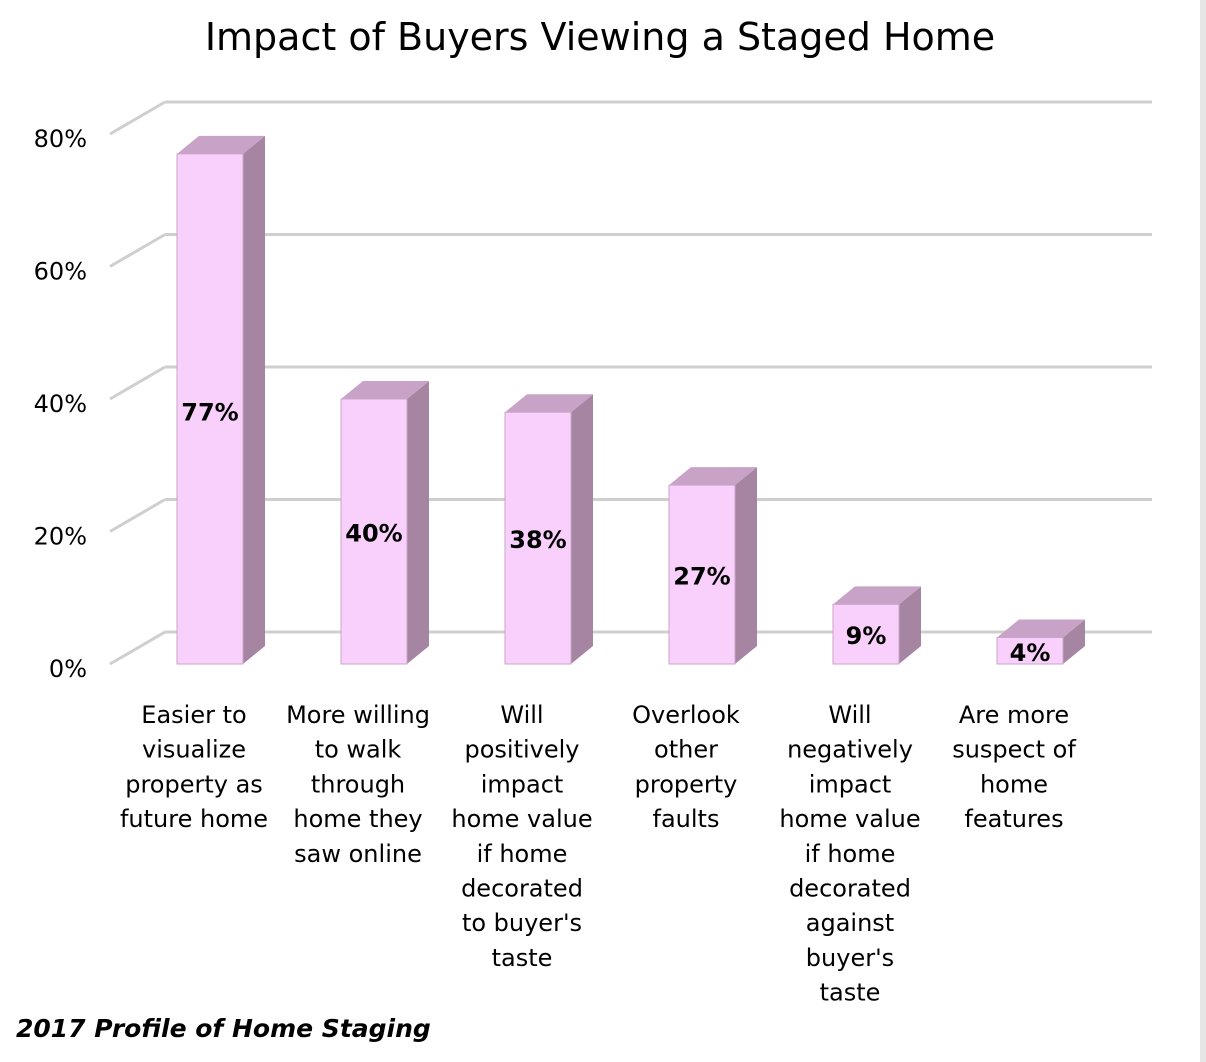  Describe the element at coordinates (1014, 750) in the screenshot. I see `category-label-line: suspect of` at that location.